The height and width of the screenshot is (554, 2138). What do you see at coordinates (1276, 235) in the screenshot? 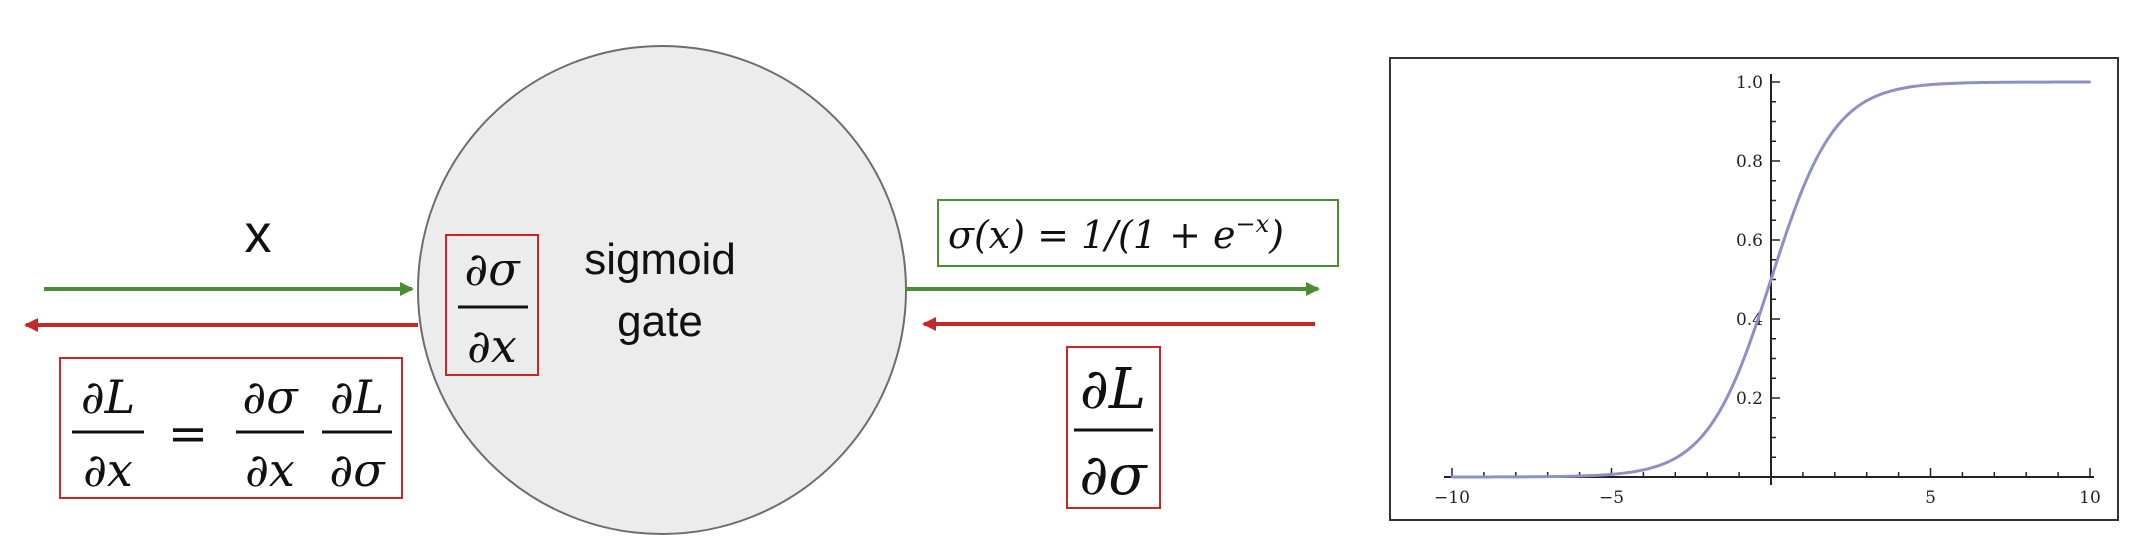
I see `output-formula-close: )` at bounding box center [1276, 235].